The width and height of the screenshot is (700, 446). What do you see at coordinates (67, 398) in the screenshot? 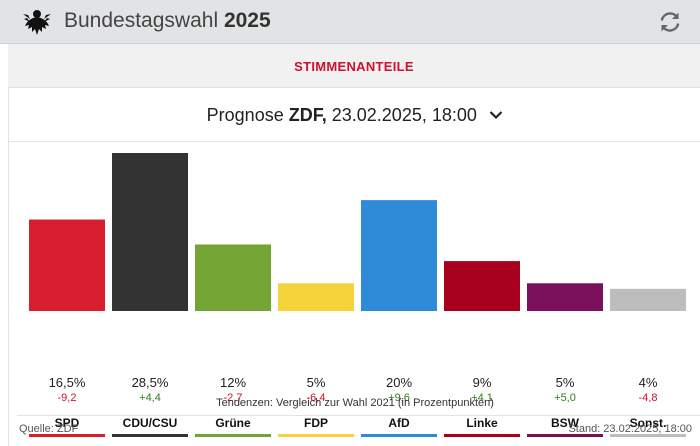
I see `change-label: -9,2` at bounding box center [67, 398].